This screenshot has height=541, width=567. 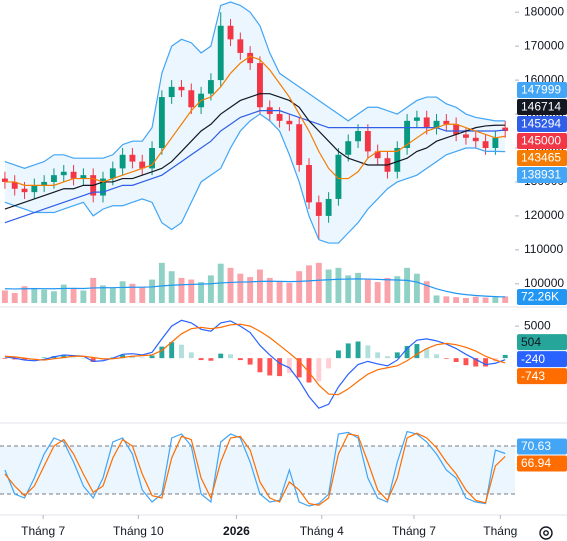 I want to click on price-badge-label: 138931, so click(x=541, y=175).